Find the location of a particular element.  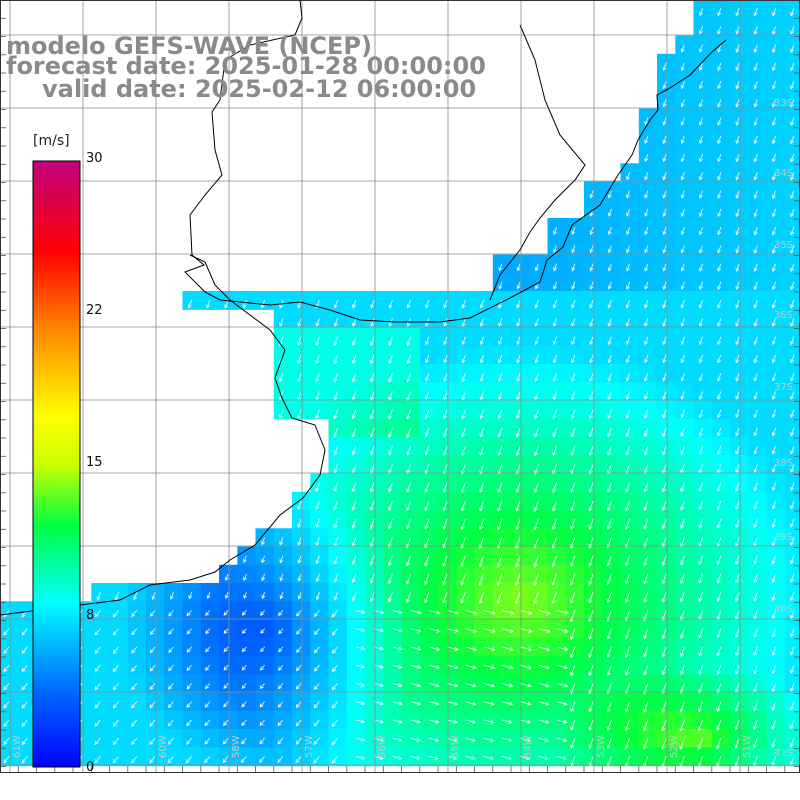

lon-label-56w: 56W is located at coordinates (382, 746).